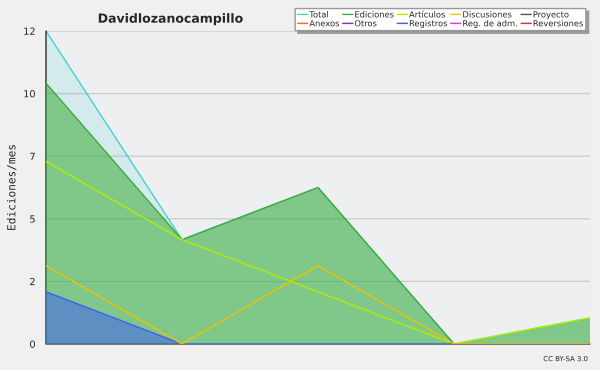  What do you see at coordinates (324, 23) in the screenshot?
I see `legend-label: Anexos` at bounding box center [324, 23].